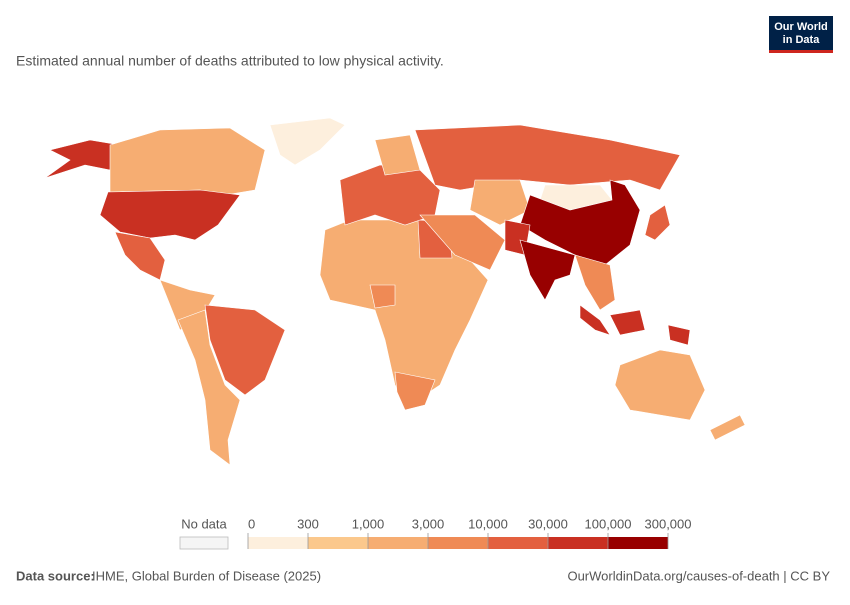 The height and width of the screenshot is (605, 850). What do you see at coordinates (204, 543) in the screenshot?
I see `no-data-swatch` at bounding box center [204, 543].